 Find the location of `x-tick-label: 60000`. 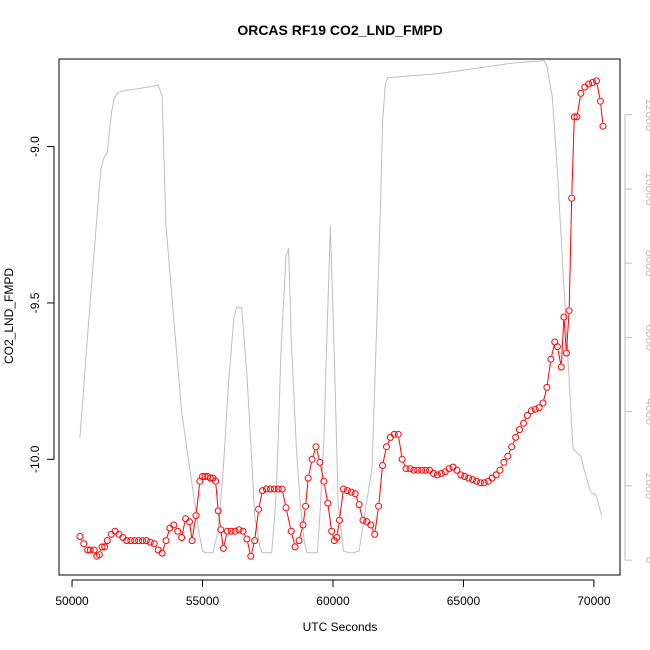

x-tick-label: 60000 is located at coordinates (333, 601).